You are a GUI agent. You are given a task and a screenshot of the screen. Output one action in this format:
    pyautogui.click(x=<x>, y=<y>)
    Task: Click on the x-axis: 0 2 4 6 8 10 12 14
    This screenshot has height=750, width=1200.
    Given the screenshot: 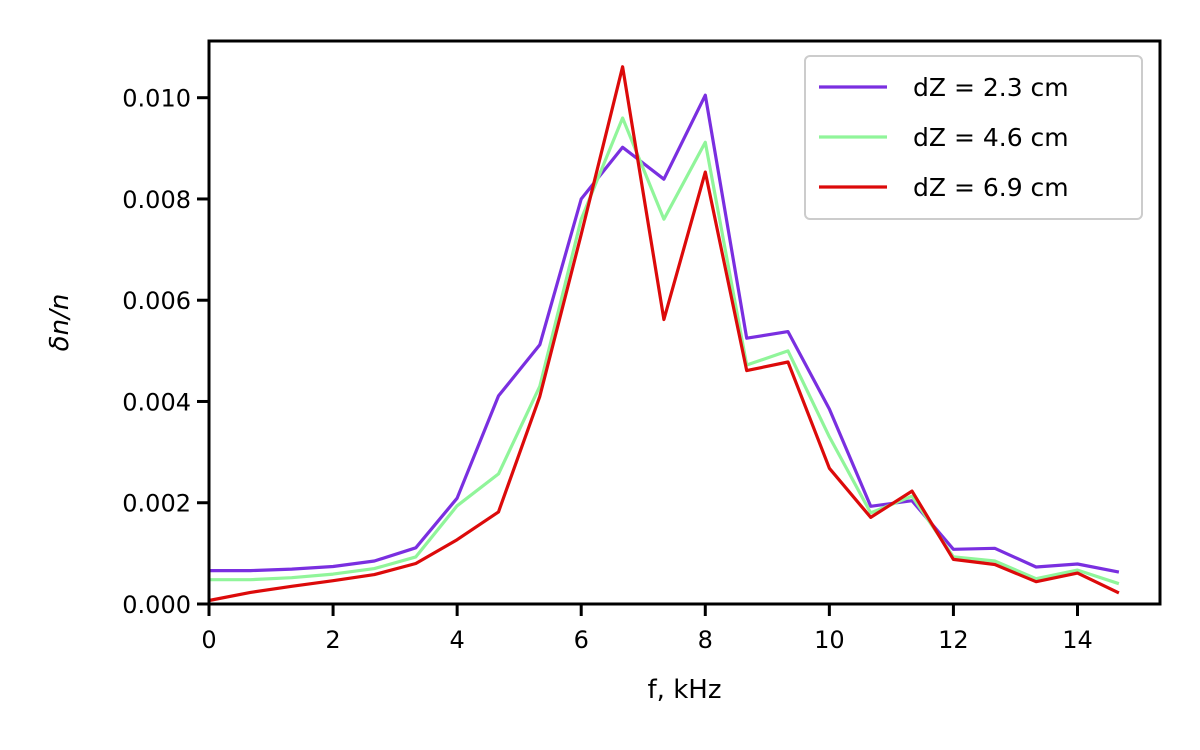 What is the action you would take?
    pyautogui.click(x=647, y=629)
    